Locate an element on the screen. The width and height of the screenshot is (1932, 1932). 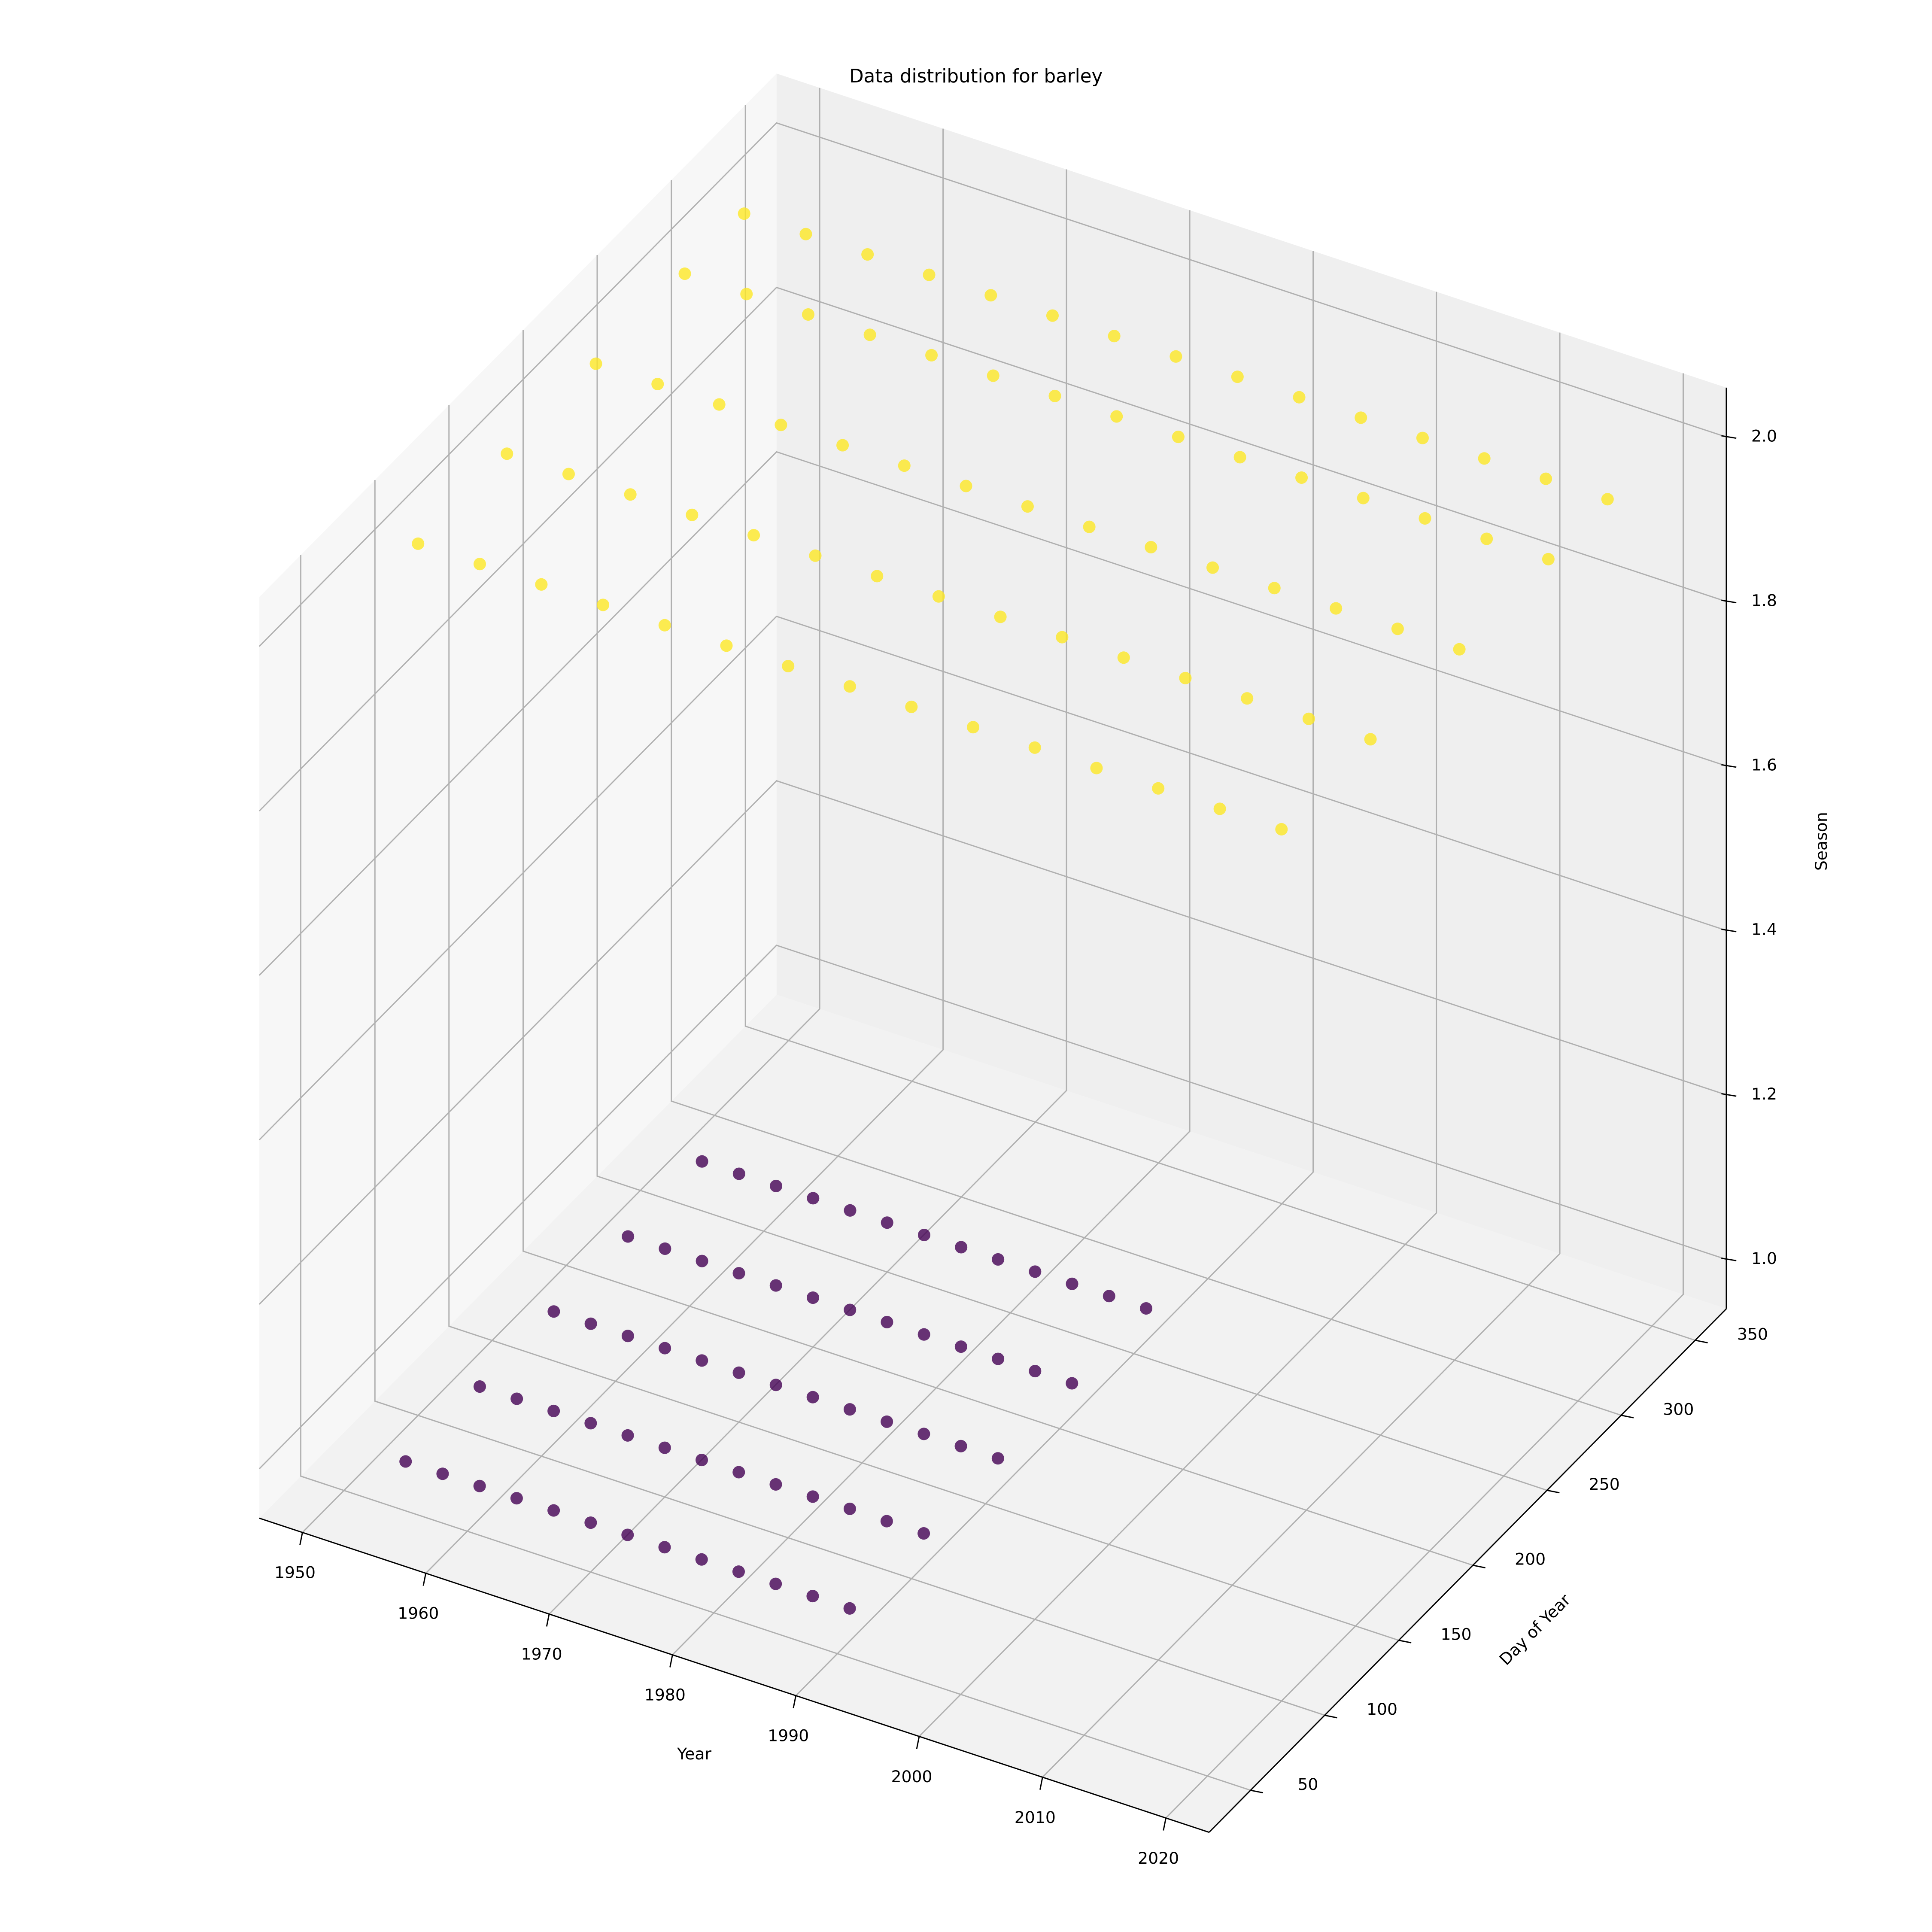
y-tick-label: 100 is located at coordinates (1382, 1709).